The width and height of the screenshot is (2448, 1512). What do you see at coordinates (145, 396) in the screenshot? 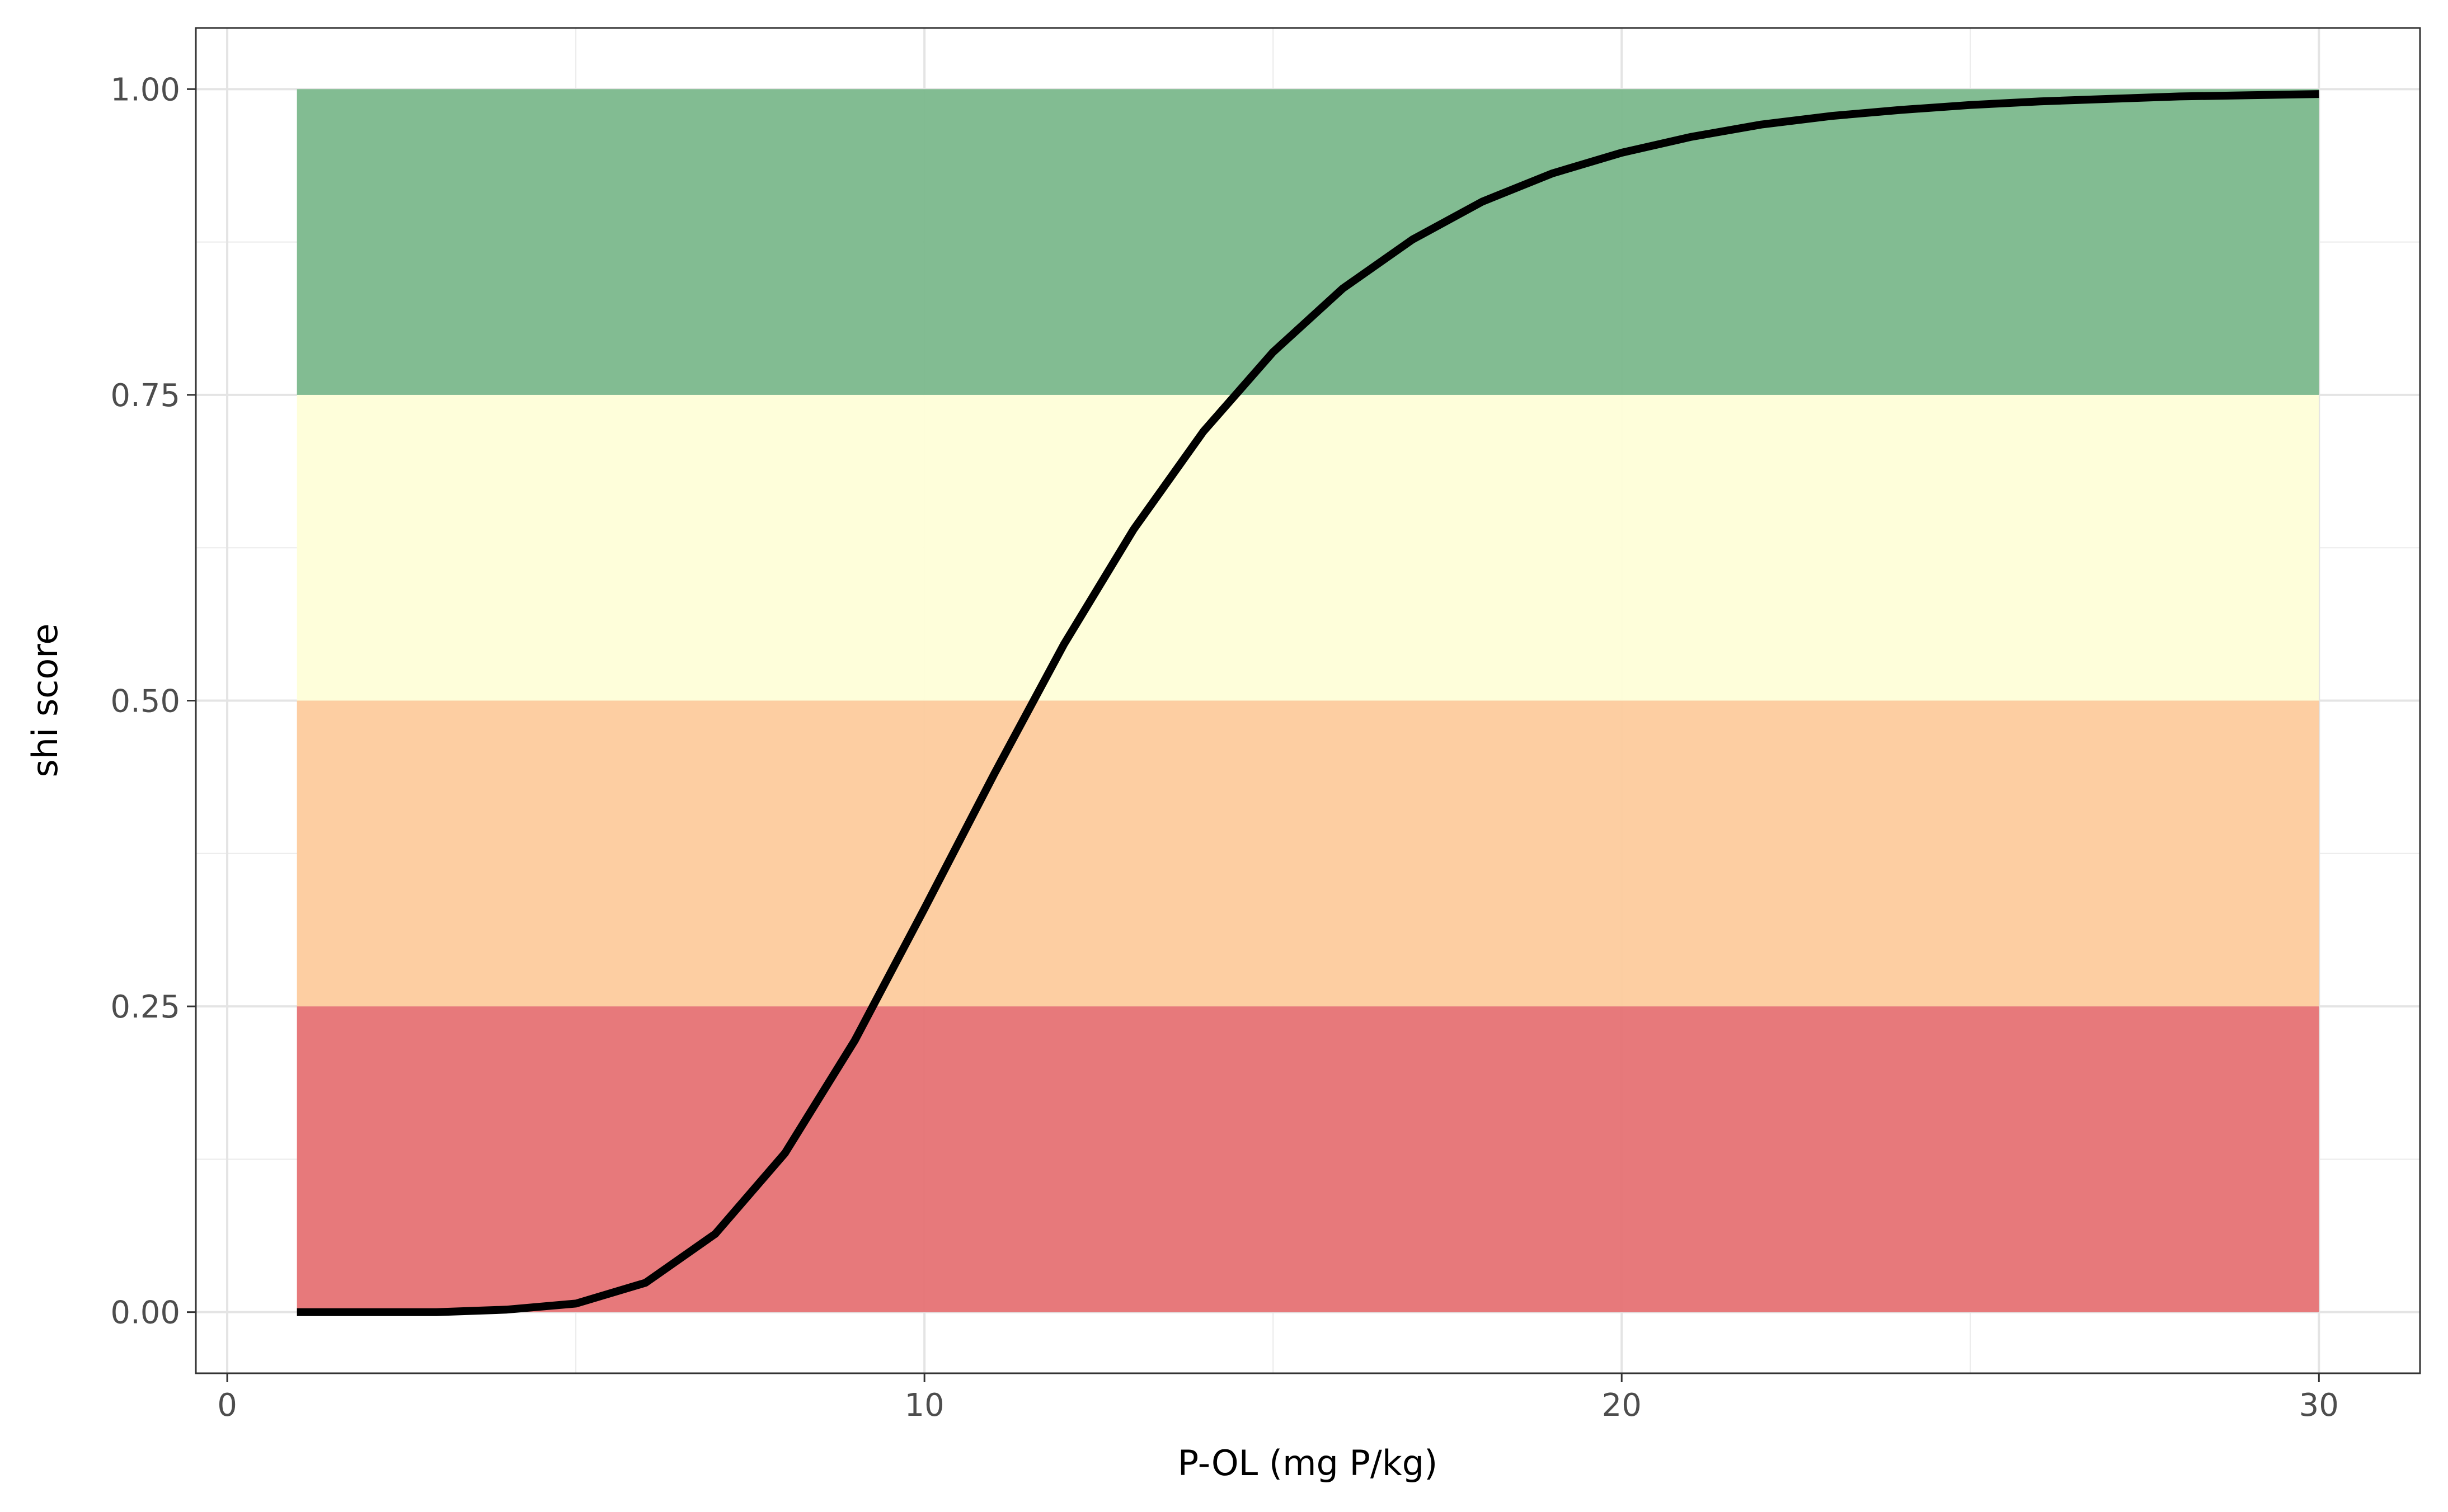
I see `y-tick-label: 0.75` at bounding box center [145, 396].